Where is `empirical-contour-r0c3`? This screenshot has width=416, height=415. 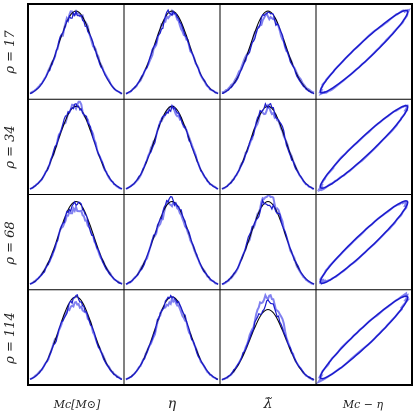 empirical-contour-r0c3 is located at coordinates (364, 52).